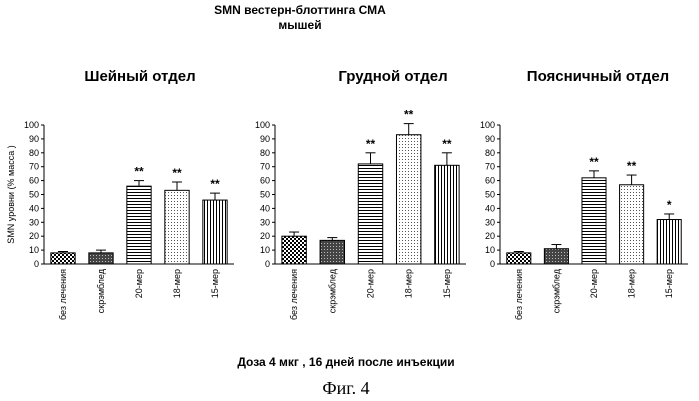 Image resolution: width=699 pixels, height=401 pixels. Describe the element at coordinates (392, 76) in the screenshot. I see `panel-title: Грудной отдел` at that location.